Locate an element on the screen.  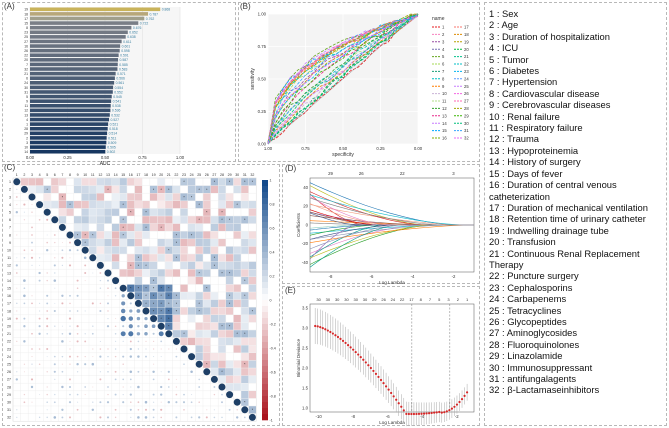
variable-legend-item: 26 : Glycopeptides is located at coordinates (528, 321).